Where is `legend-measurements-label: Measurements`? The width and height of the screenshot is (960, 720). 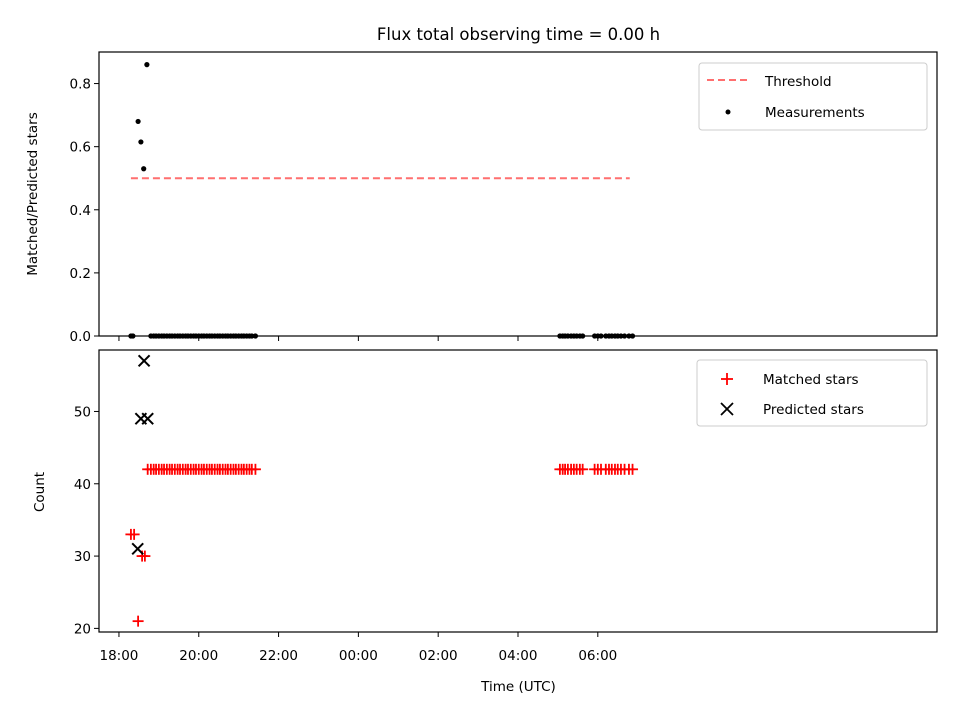 legend-measurements-label: Measurements is located at coordinates (815, 113).